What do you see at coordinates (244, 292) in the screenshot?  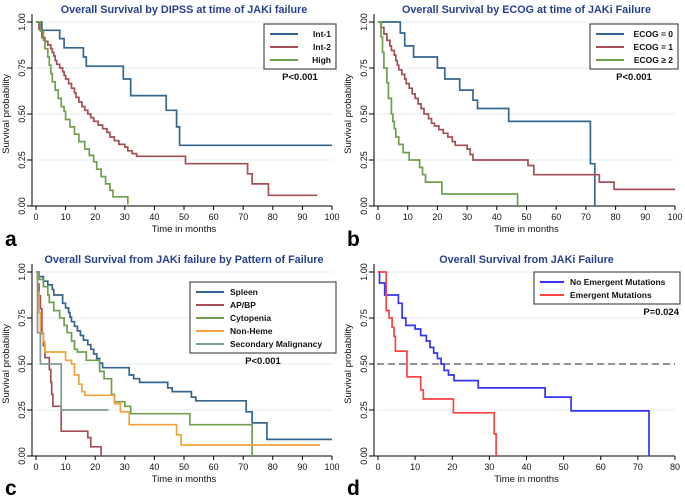 I see `legend-label: Spleen` at bounding box center [244, 292].